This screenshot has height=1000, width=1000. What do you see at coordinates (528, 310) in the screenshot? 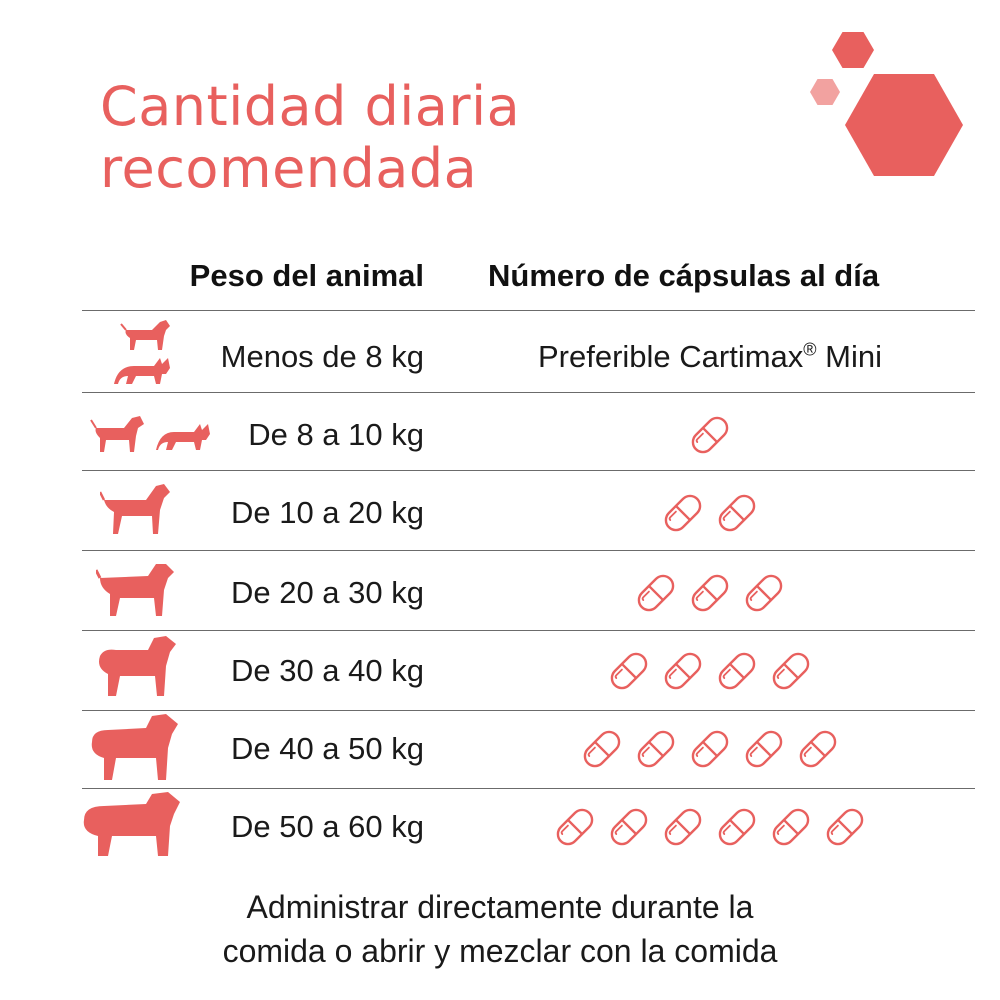
I see `header-rule` at bounding box center [528, 310].